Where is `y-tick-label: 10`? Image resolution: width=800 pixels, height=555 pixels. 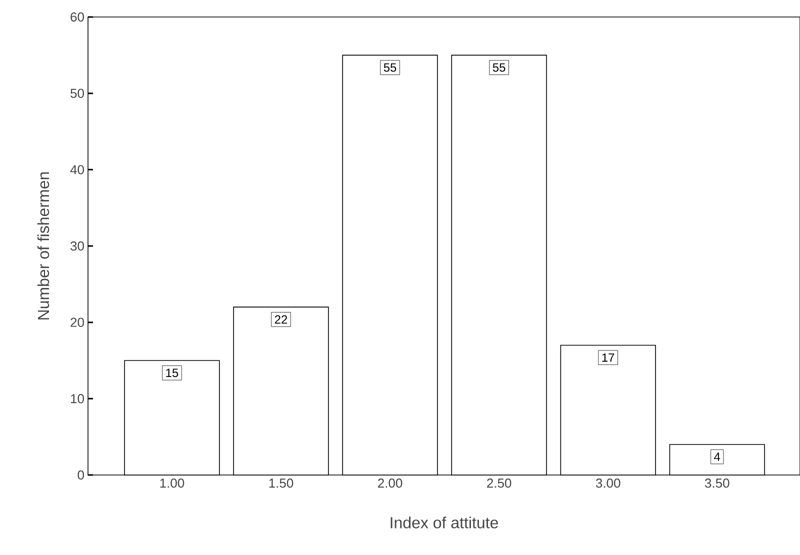 y-tick-label: 10 is located at coordinates (77, 399).